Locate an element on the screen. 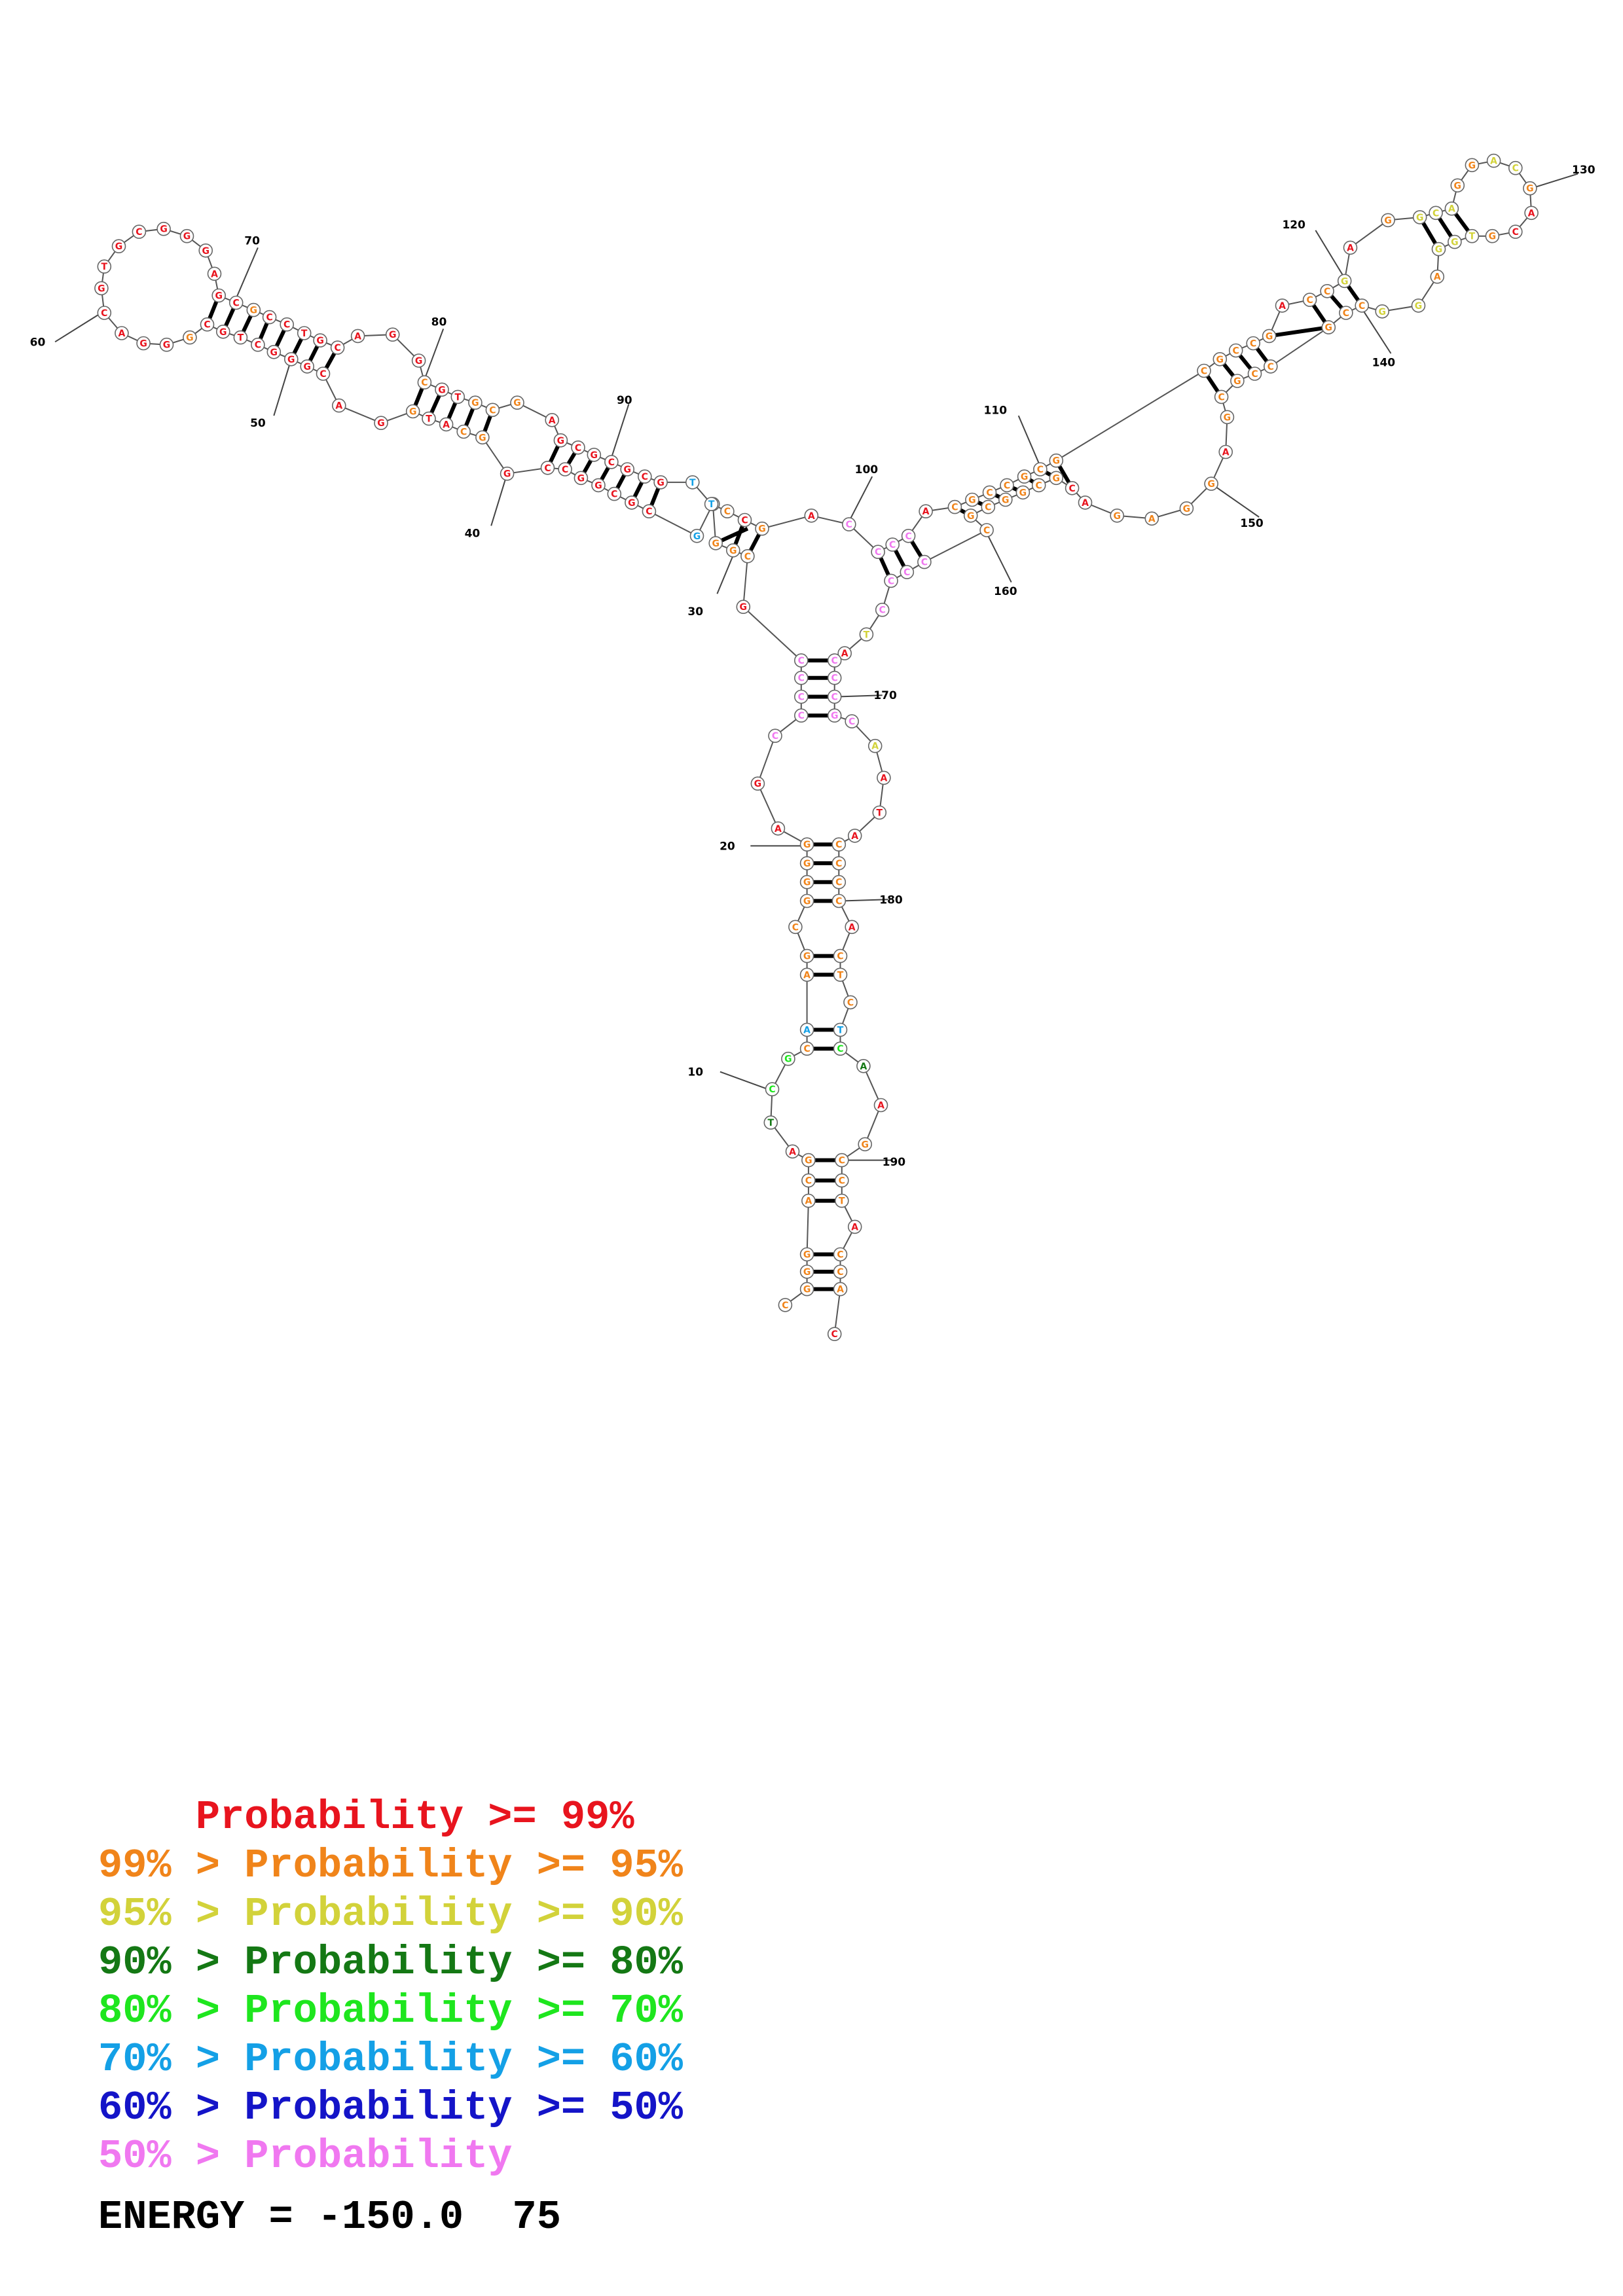  position-label: 70 is located at coordinates (252, 241).